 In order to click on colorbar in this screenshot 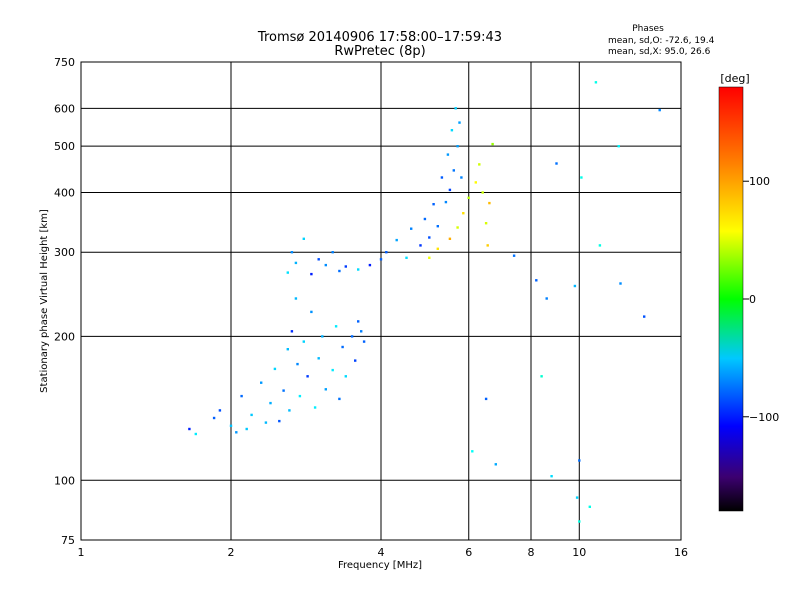, I will do `click(731, 299)`.